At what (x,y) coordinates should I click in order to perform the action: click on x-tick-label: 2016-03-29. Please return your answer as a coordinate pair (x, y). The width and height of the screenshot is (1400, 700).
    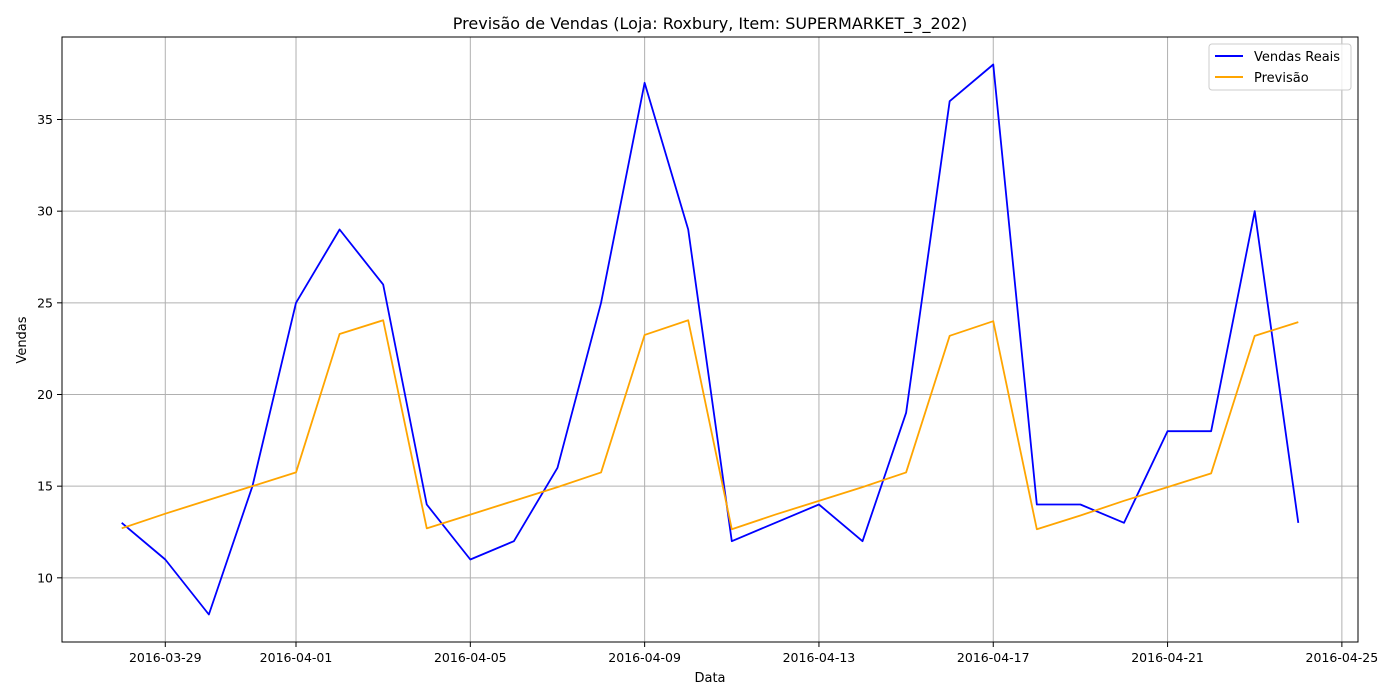
    Looking at the image, I should click on (165, 657).